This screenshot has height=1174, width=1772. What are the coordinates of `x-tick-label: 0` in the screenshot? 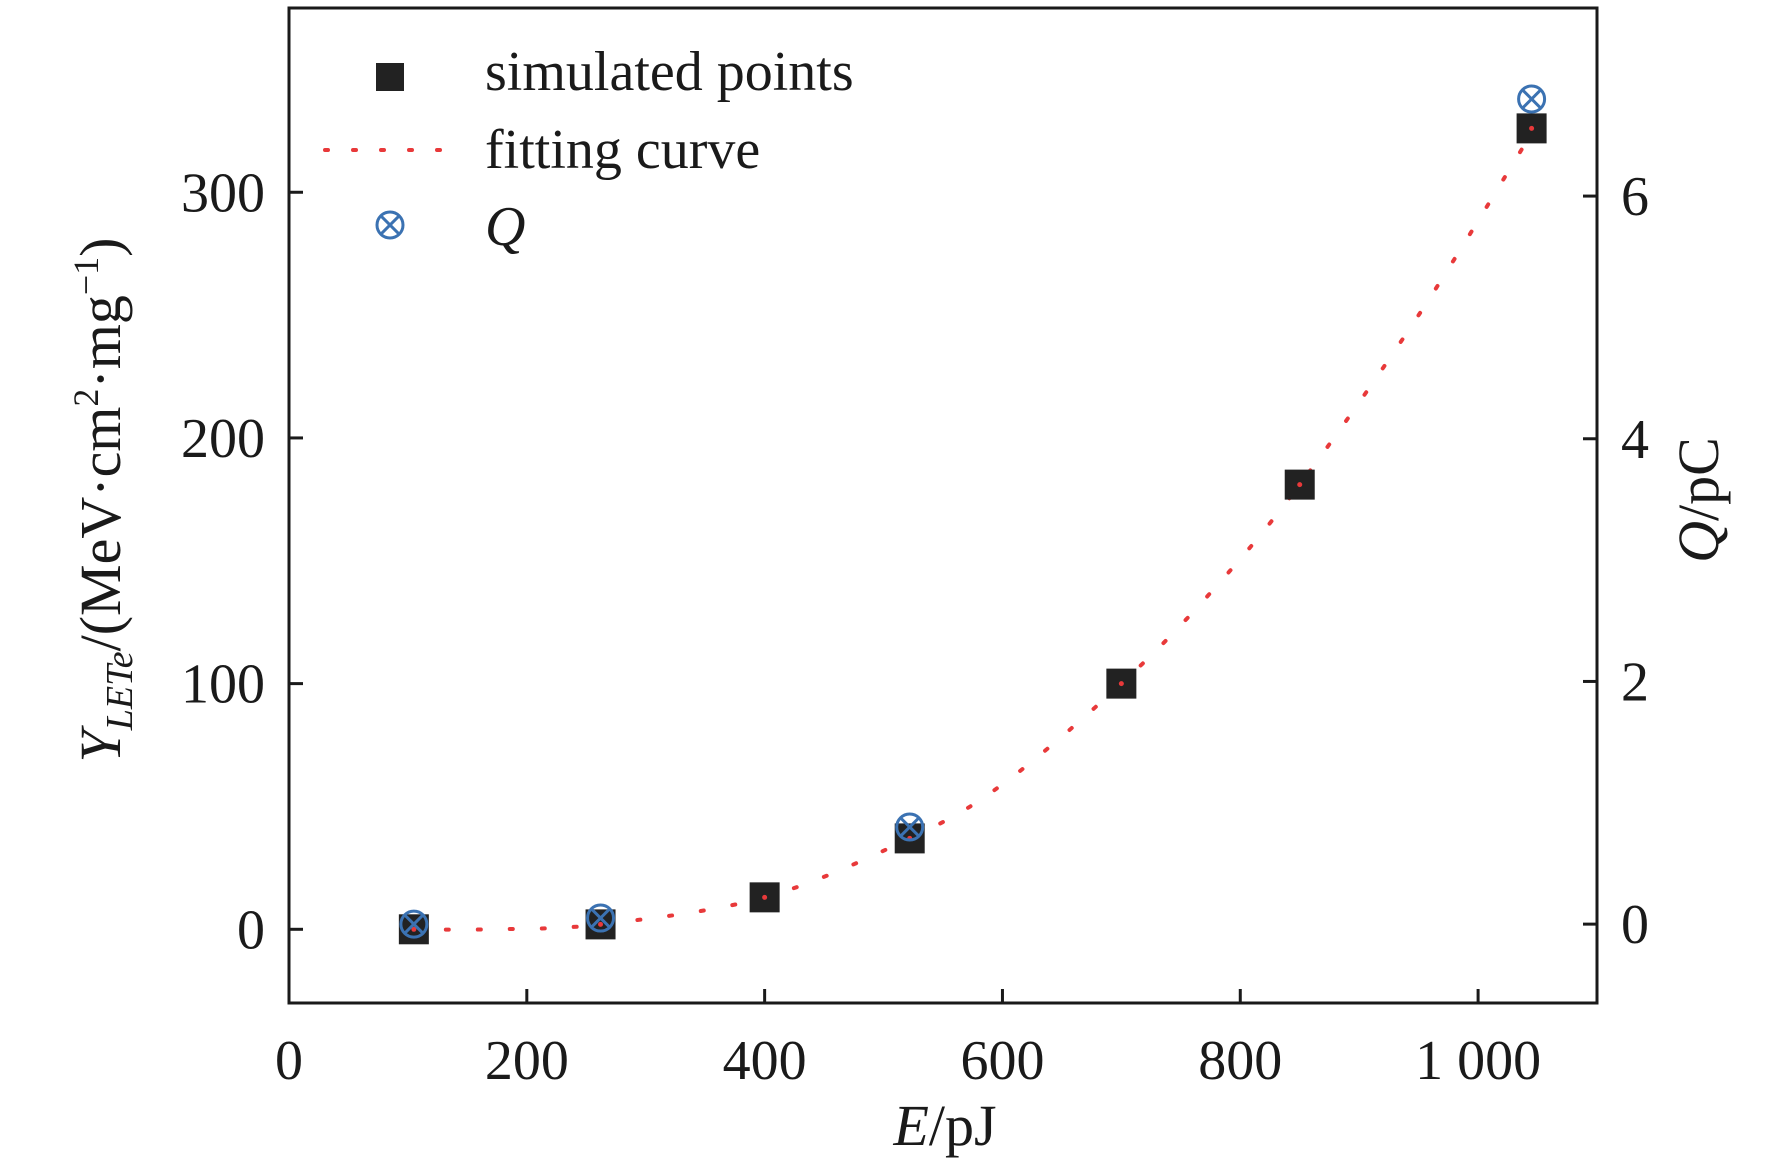 It's located at (289, 1061).